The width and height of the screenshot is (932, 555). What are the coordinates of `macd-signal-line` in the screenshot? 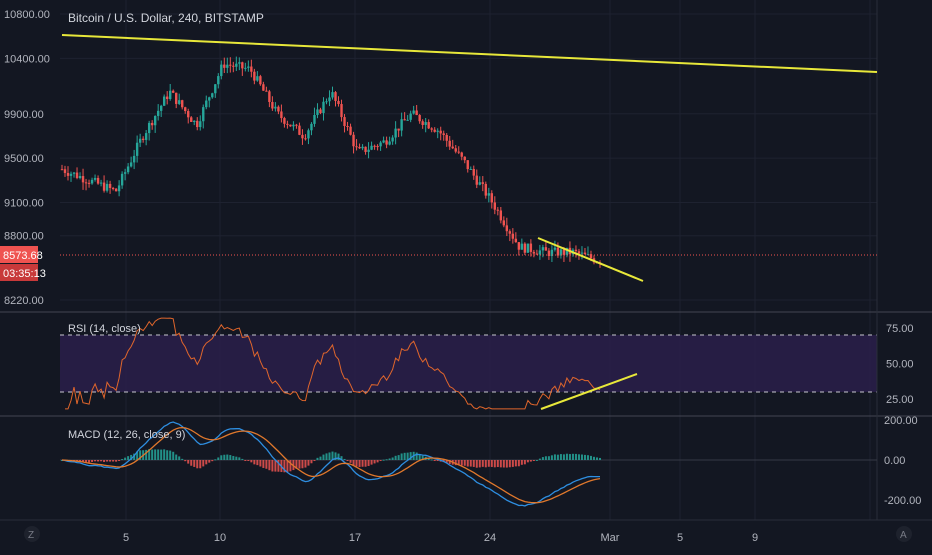 It's located at (331, 465).